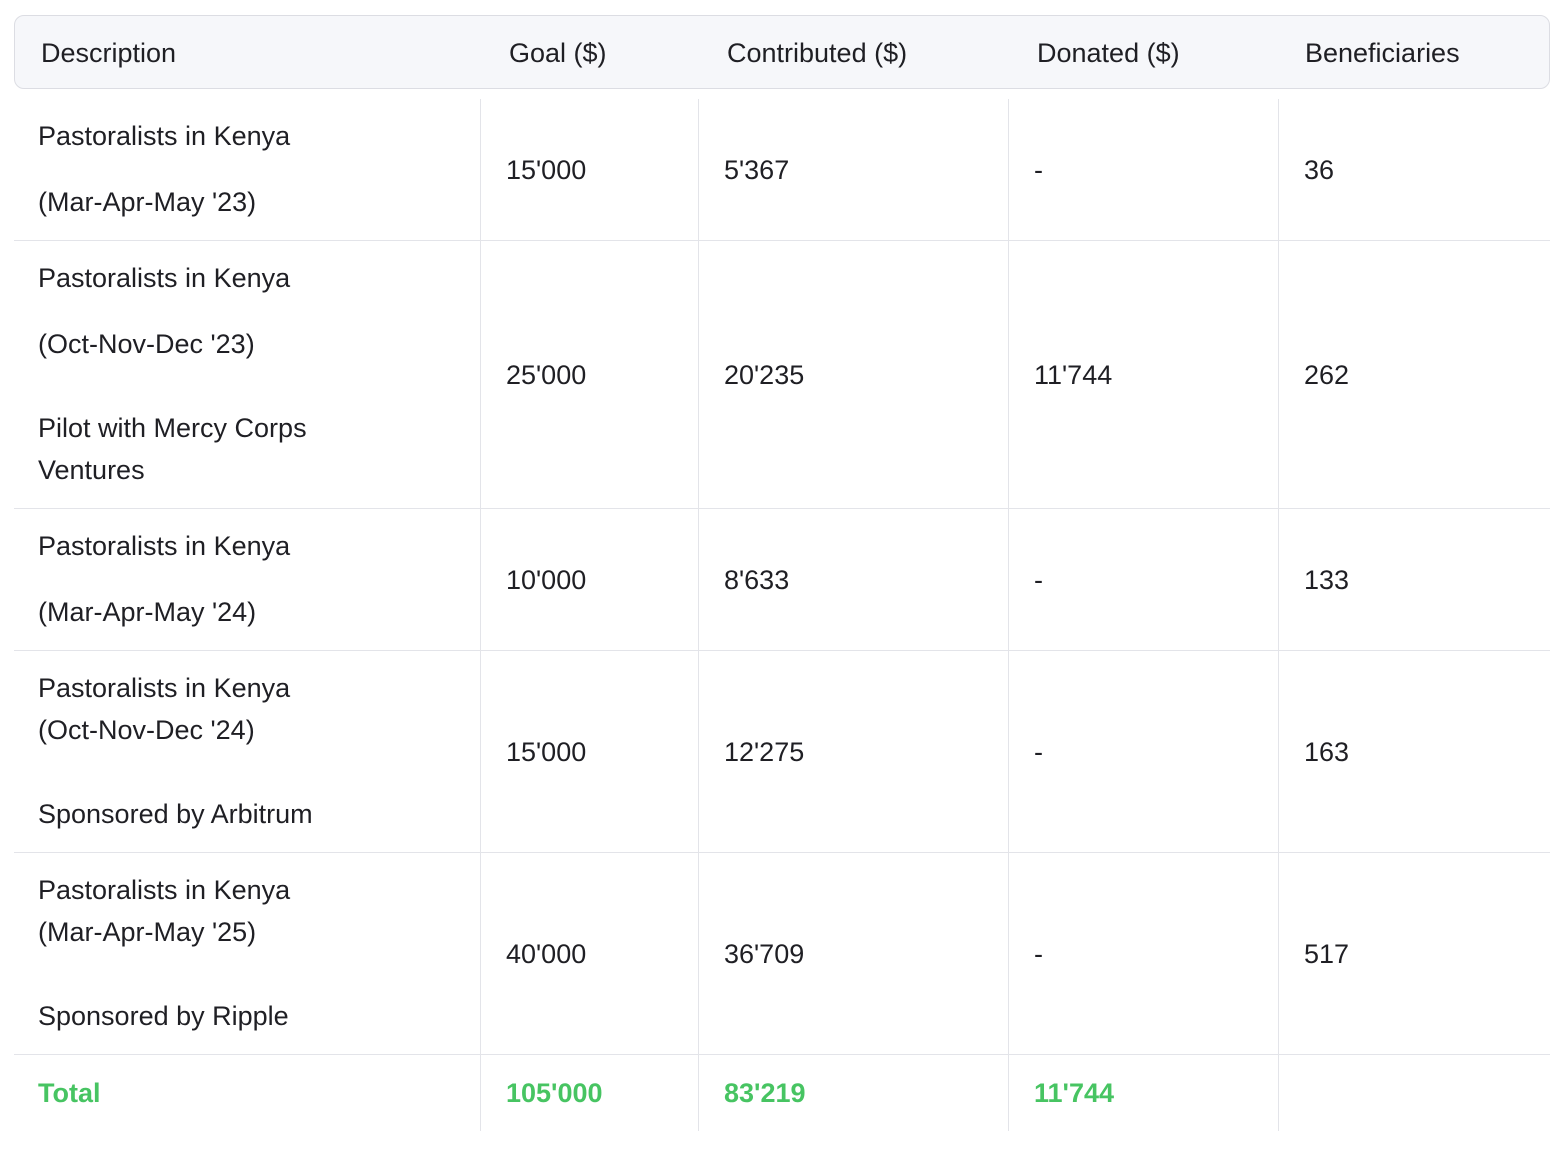 The height and width of the screenshot is (1152, 1568). I want to click on beneficiaries-cell: 163, so click(1414, 751).